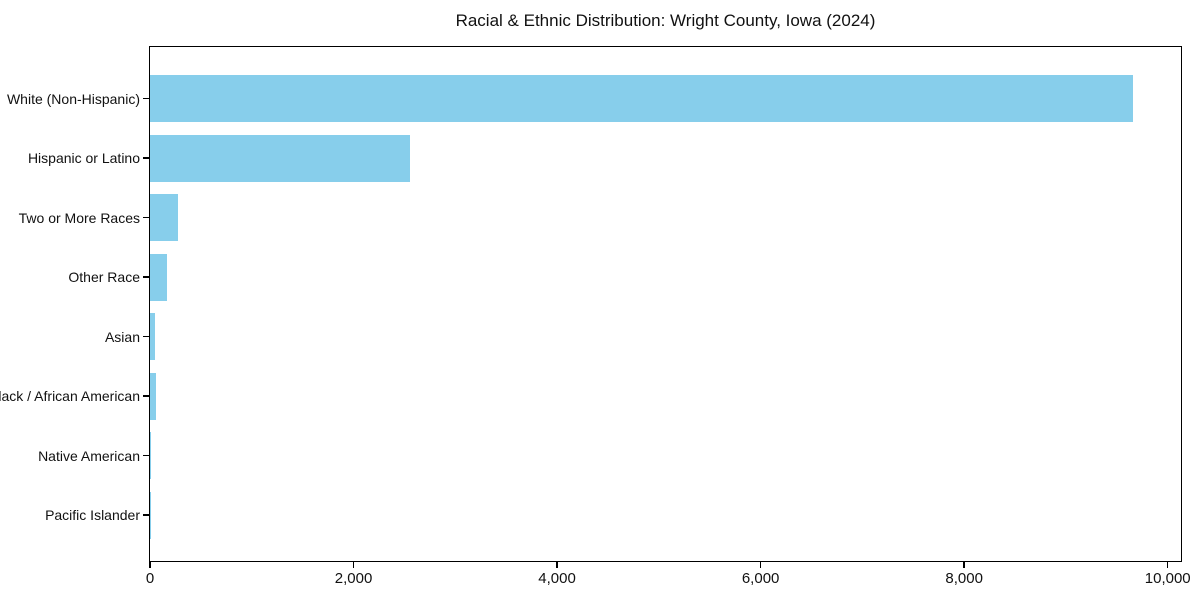 The image size is (1200, 600). I want to click on x-tick-label: 10,000, so click(1167, 578).